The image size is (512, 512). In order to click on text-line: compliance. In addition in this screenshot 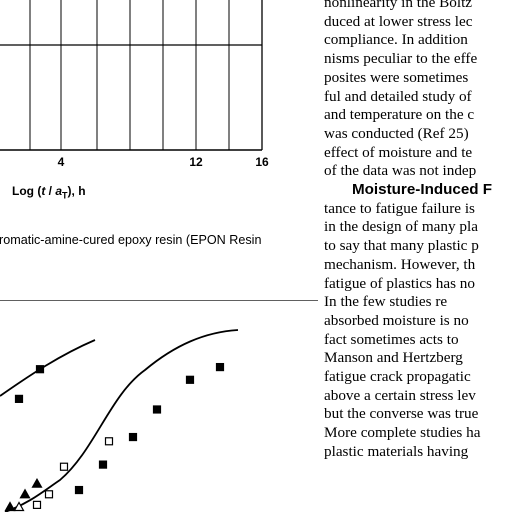, I will do `click(418, 40)`.